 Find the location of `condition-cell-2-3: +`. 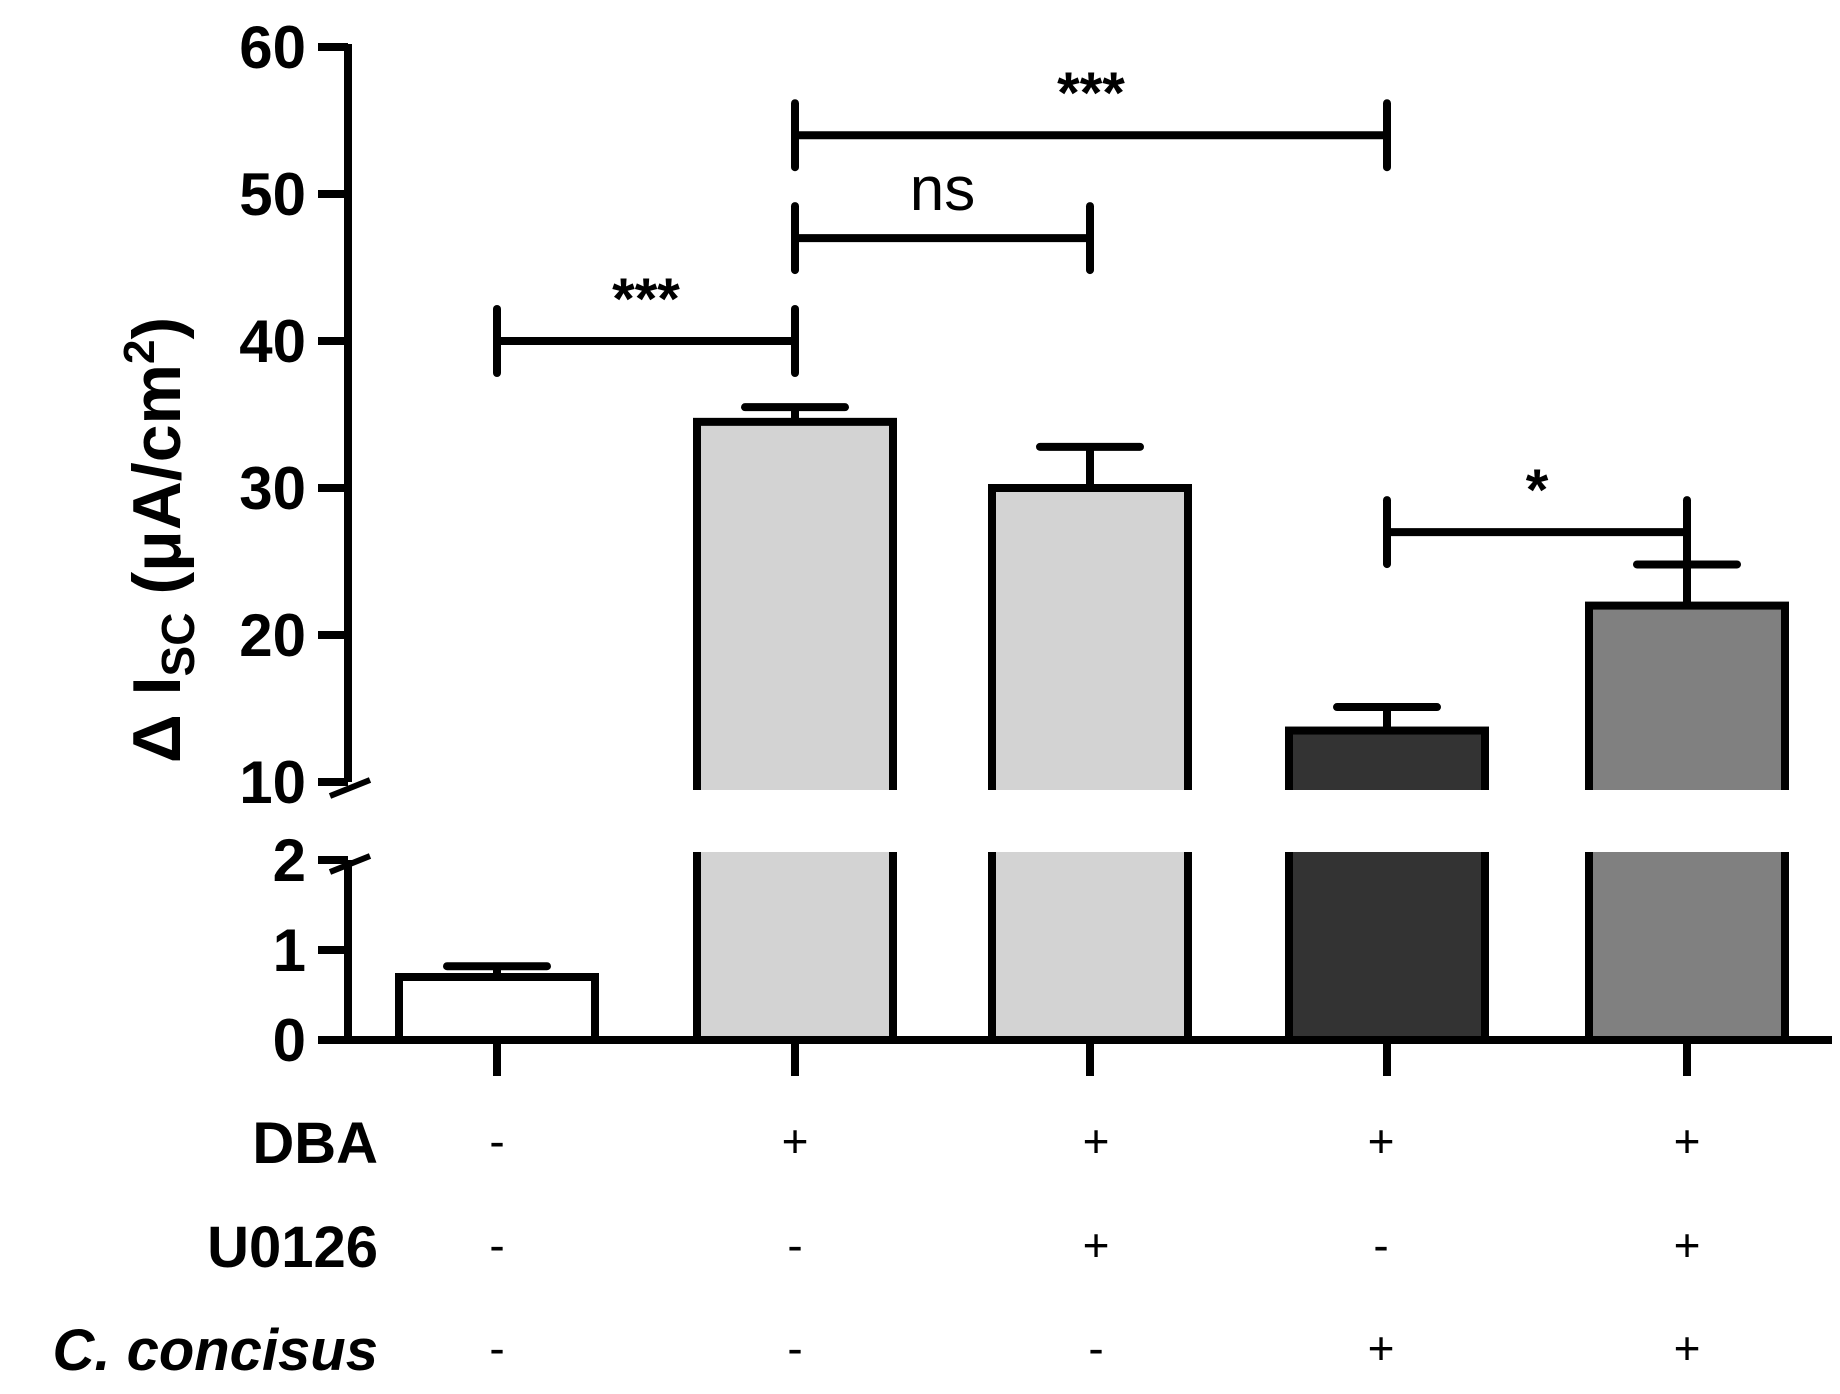

condition-cell-2-3: + is located at coordinates (1096, 1245).